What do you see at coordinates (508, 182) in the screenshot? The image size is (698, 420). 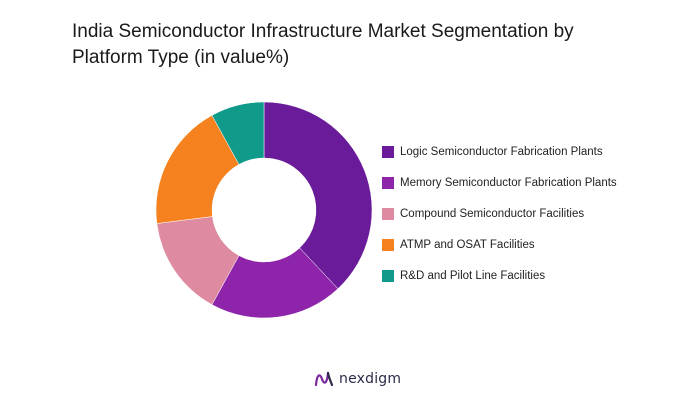 I see `legend-label: Memory Semiconductor Fabrication Plants` at bounding box center [508, 182].